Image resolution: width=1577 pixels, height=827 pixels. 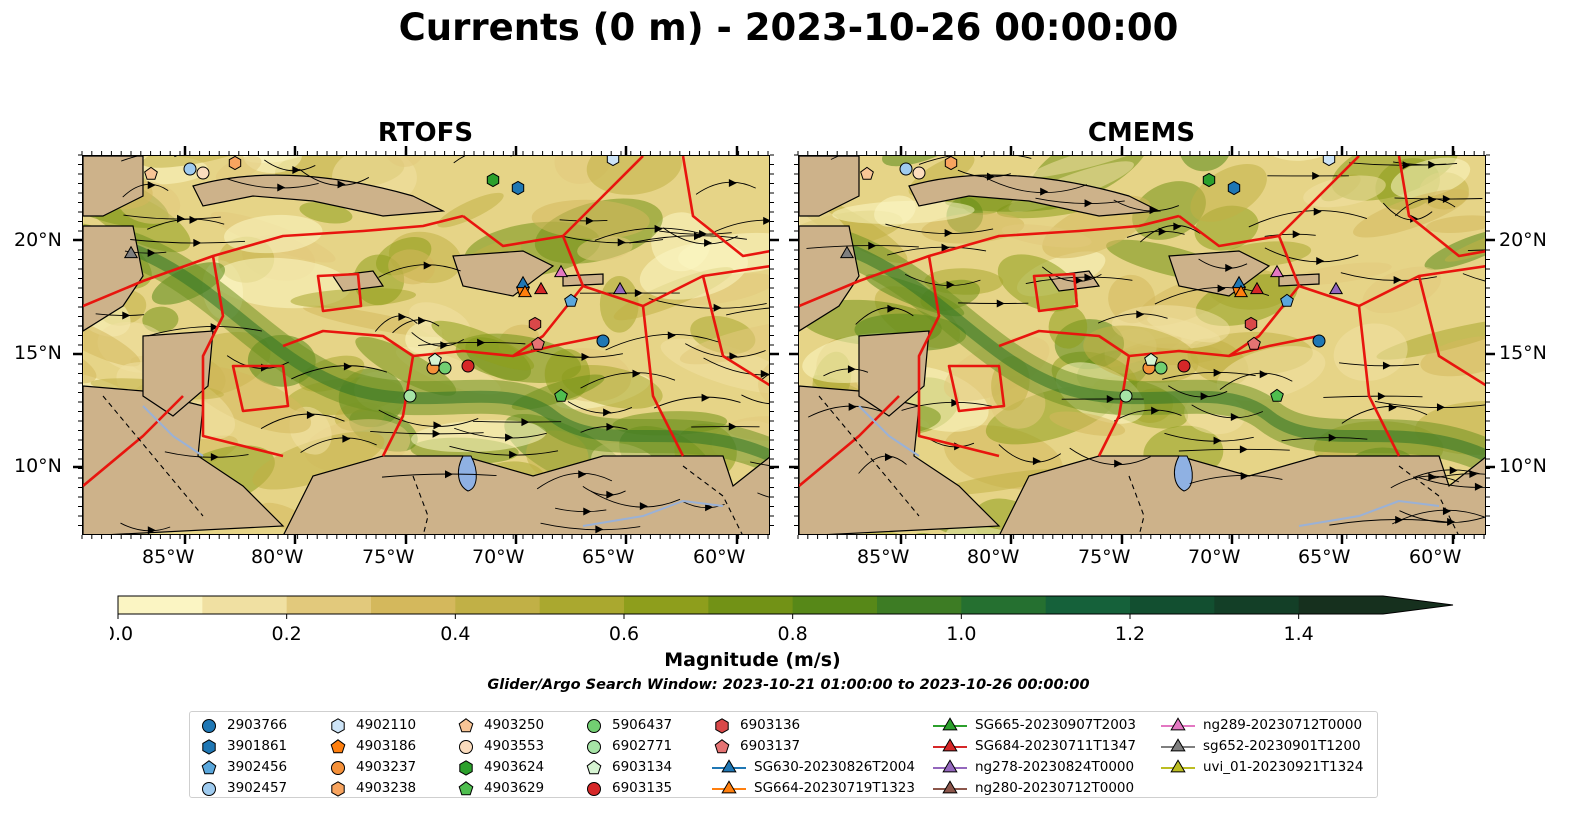 I want to click on panel-title-rtofs: RTOFS, so click(x=425, y=133).